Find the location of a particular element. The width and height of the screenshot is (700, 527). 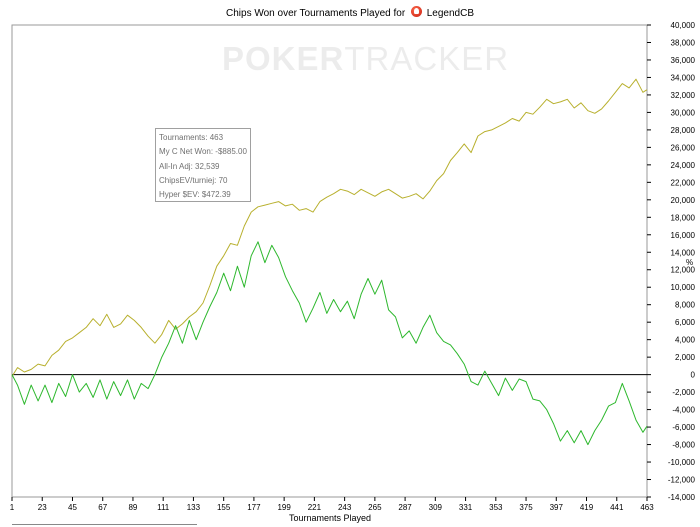

x-tick-label: 309 is located at coordinates (436, 507).